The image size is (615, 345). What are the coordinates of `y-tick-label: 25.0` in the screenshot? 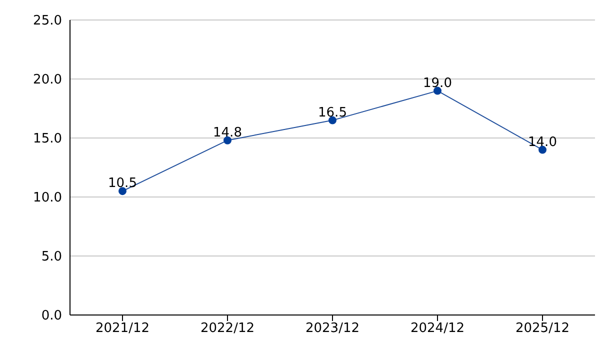 It's located at (47, 21).